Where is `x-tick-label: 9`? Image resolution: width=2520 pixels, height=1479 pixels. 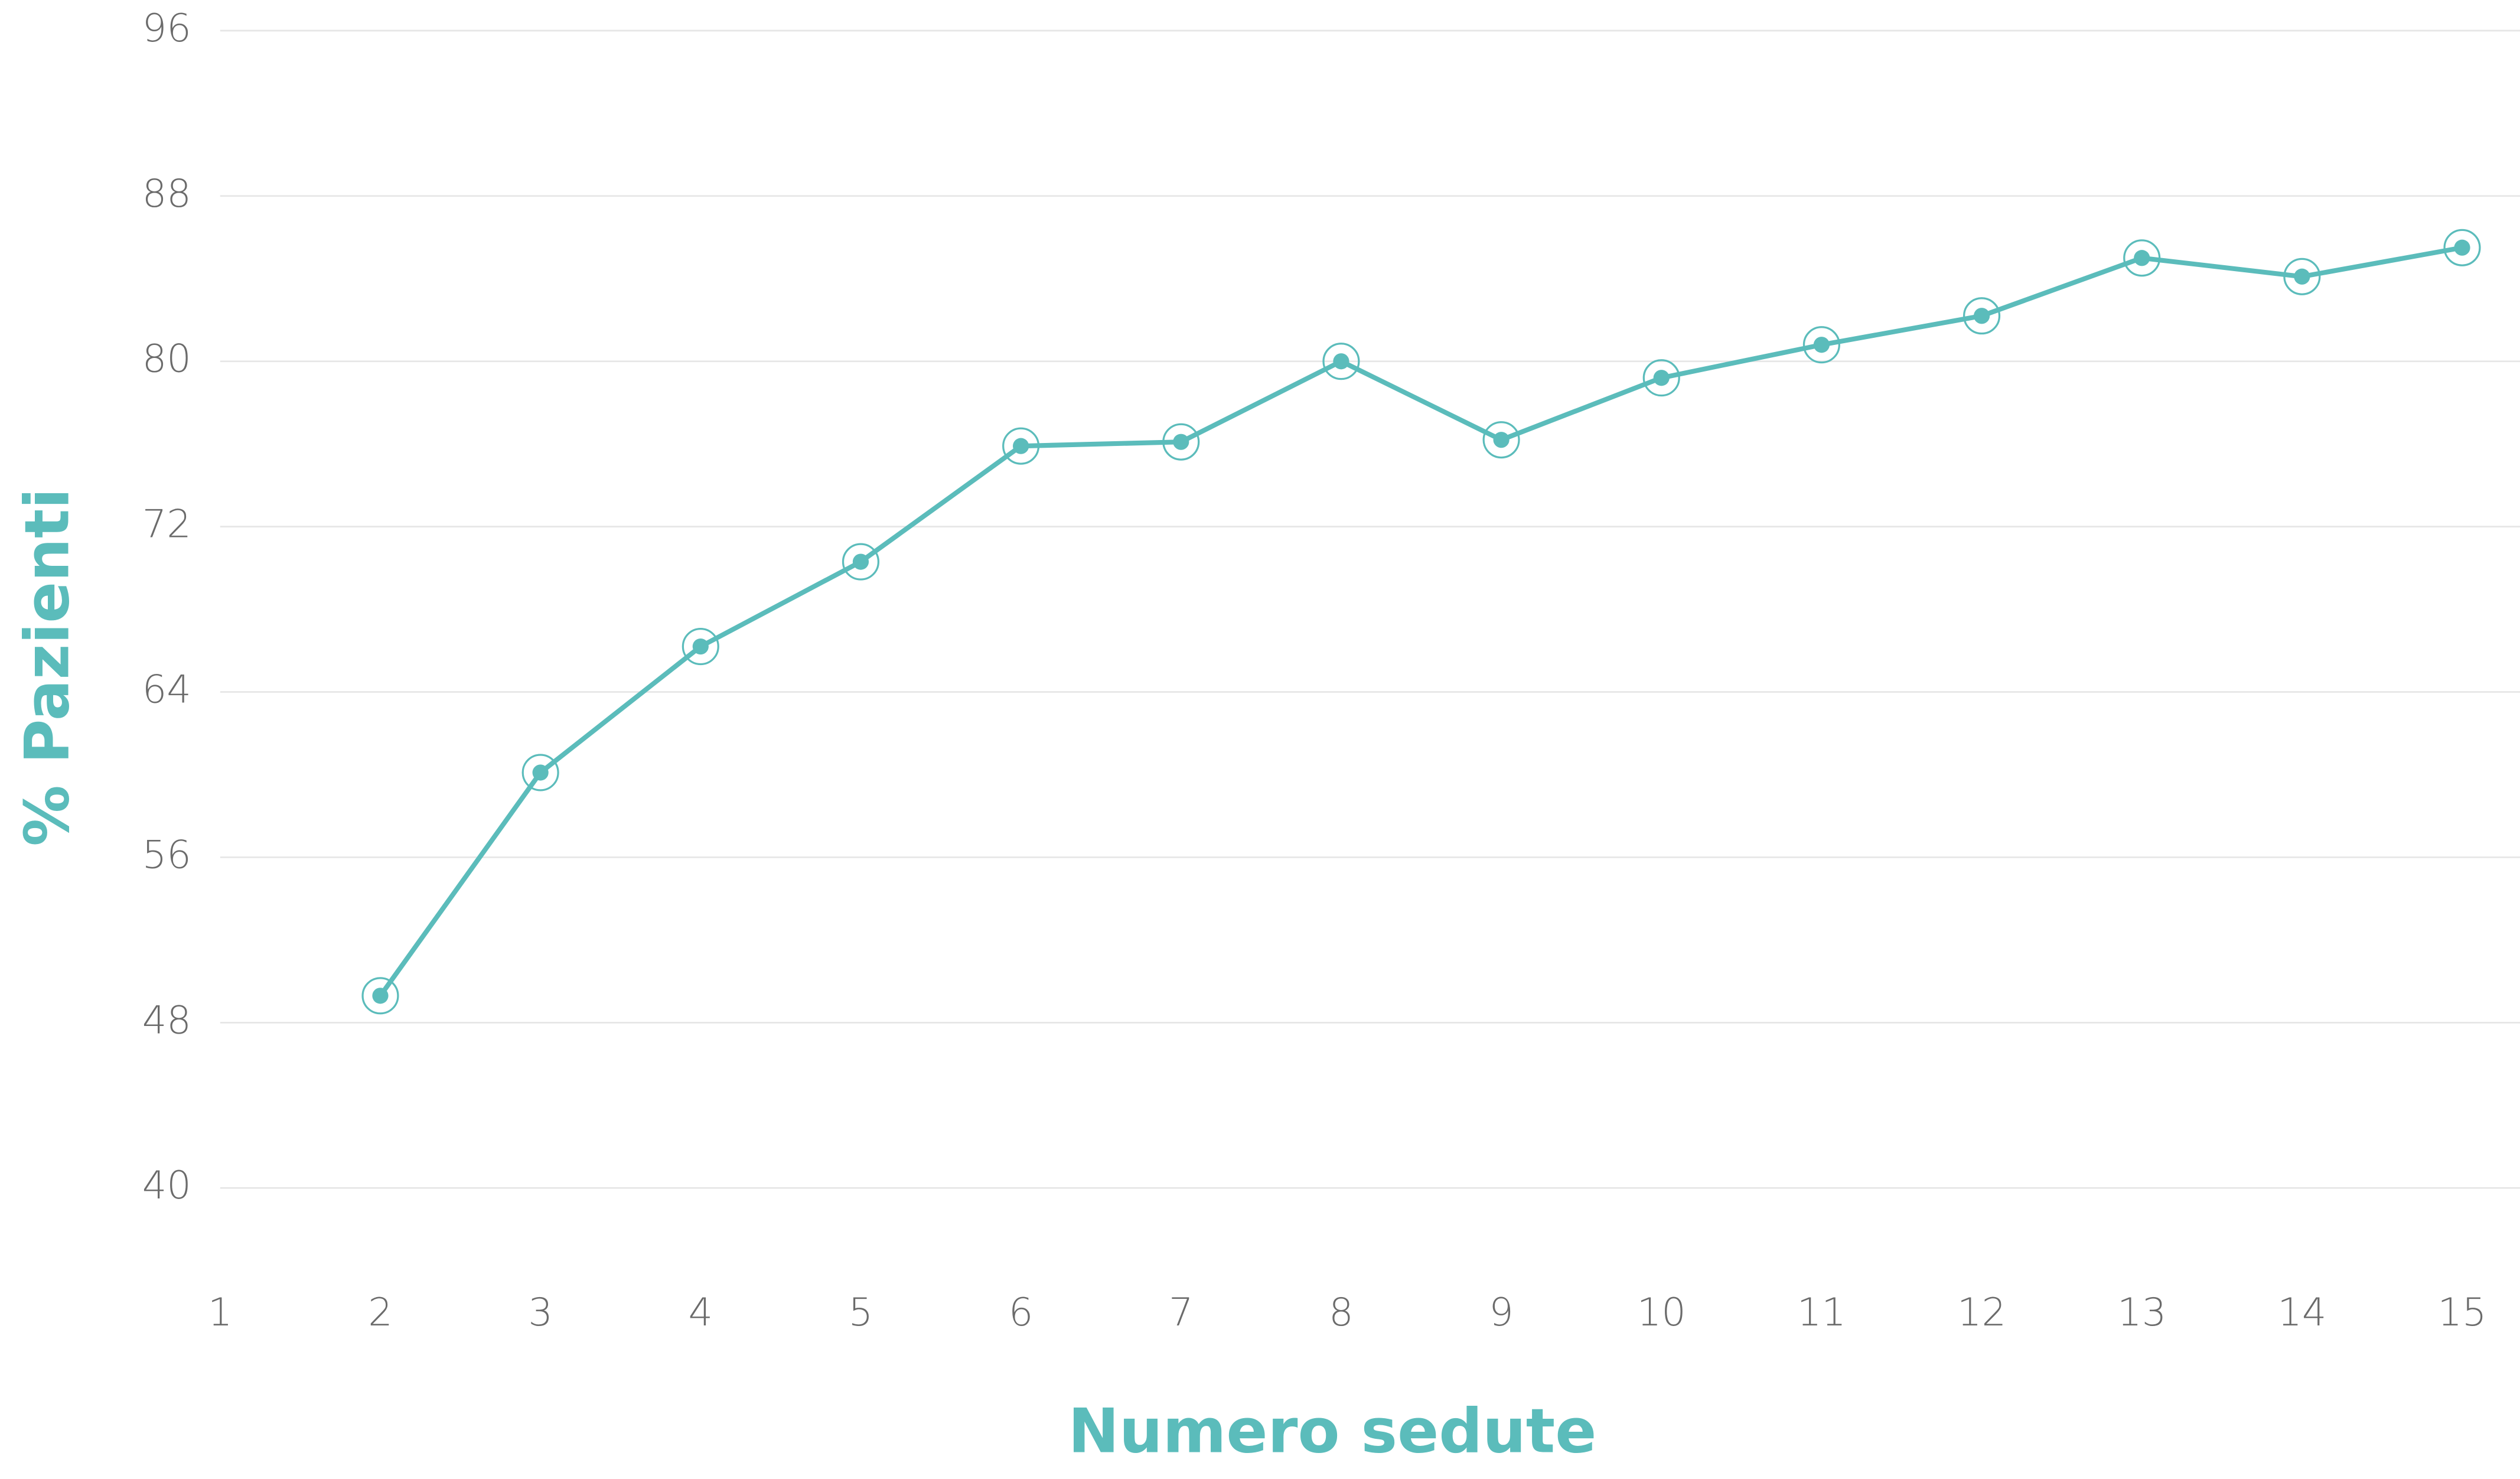 x-tick-label: 9 is located at coordinates (1501, 1312).